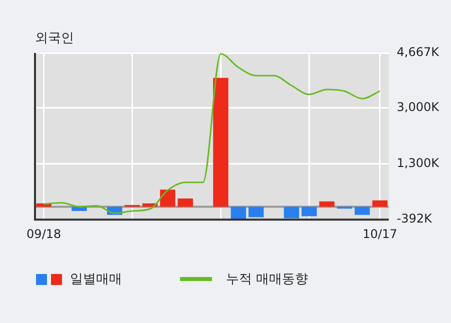  Describe the element at coordinates (267, 279) in the screenshot. I see `legend-label: 누적 매매동향` at that location.